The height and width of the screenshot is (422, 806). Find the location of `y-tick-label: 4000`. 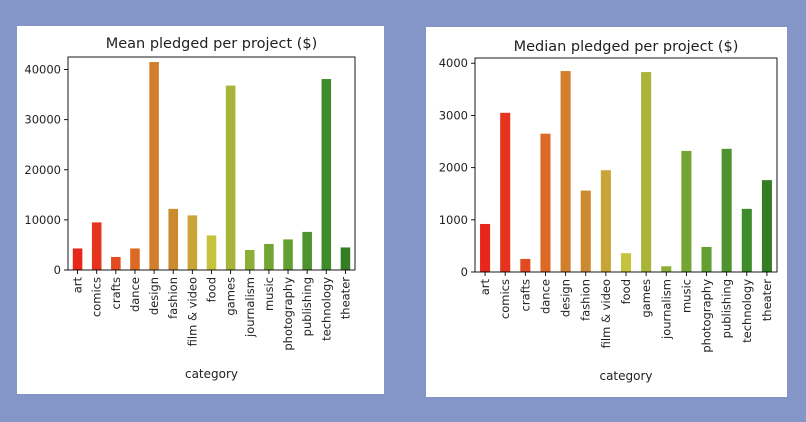

y-tick-label: 4000 is located at coordinates (453, 63).